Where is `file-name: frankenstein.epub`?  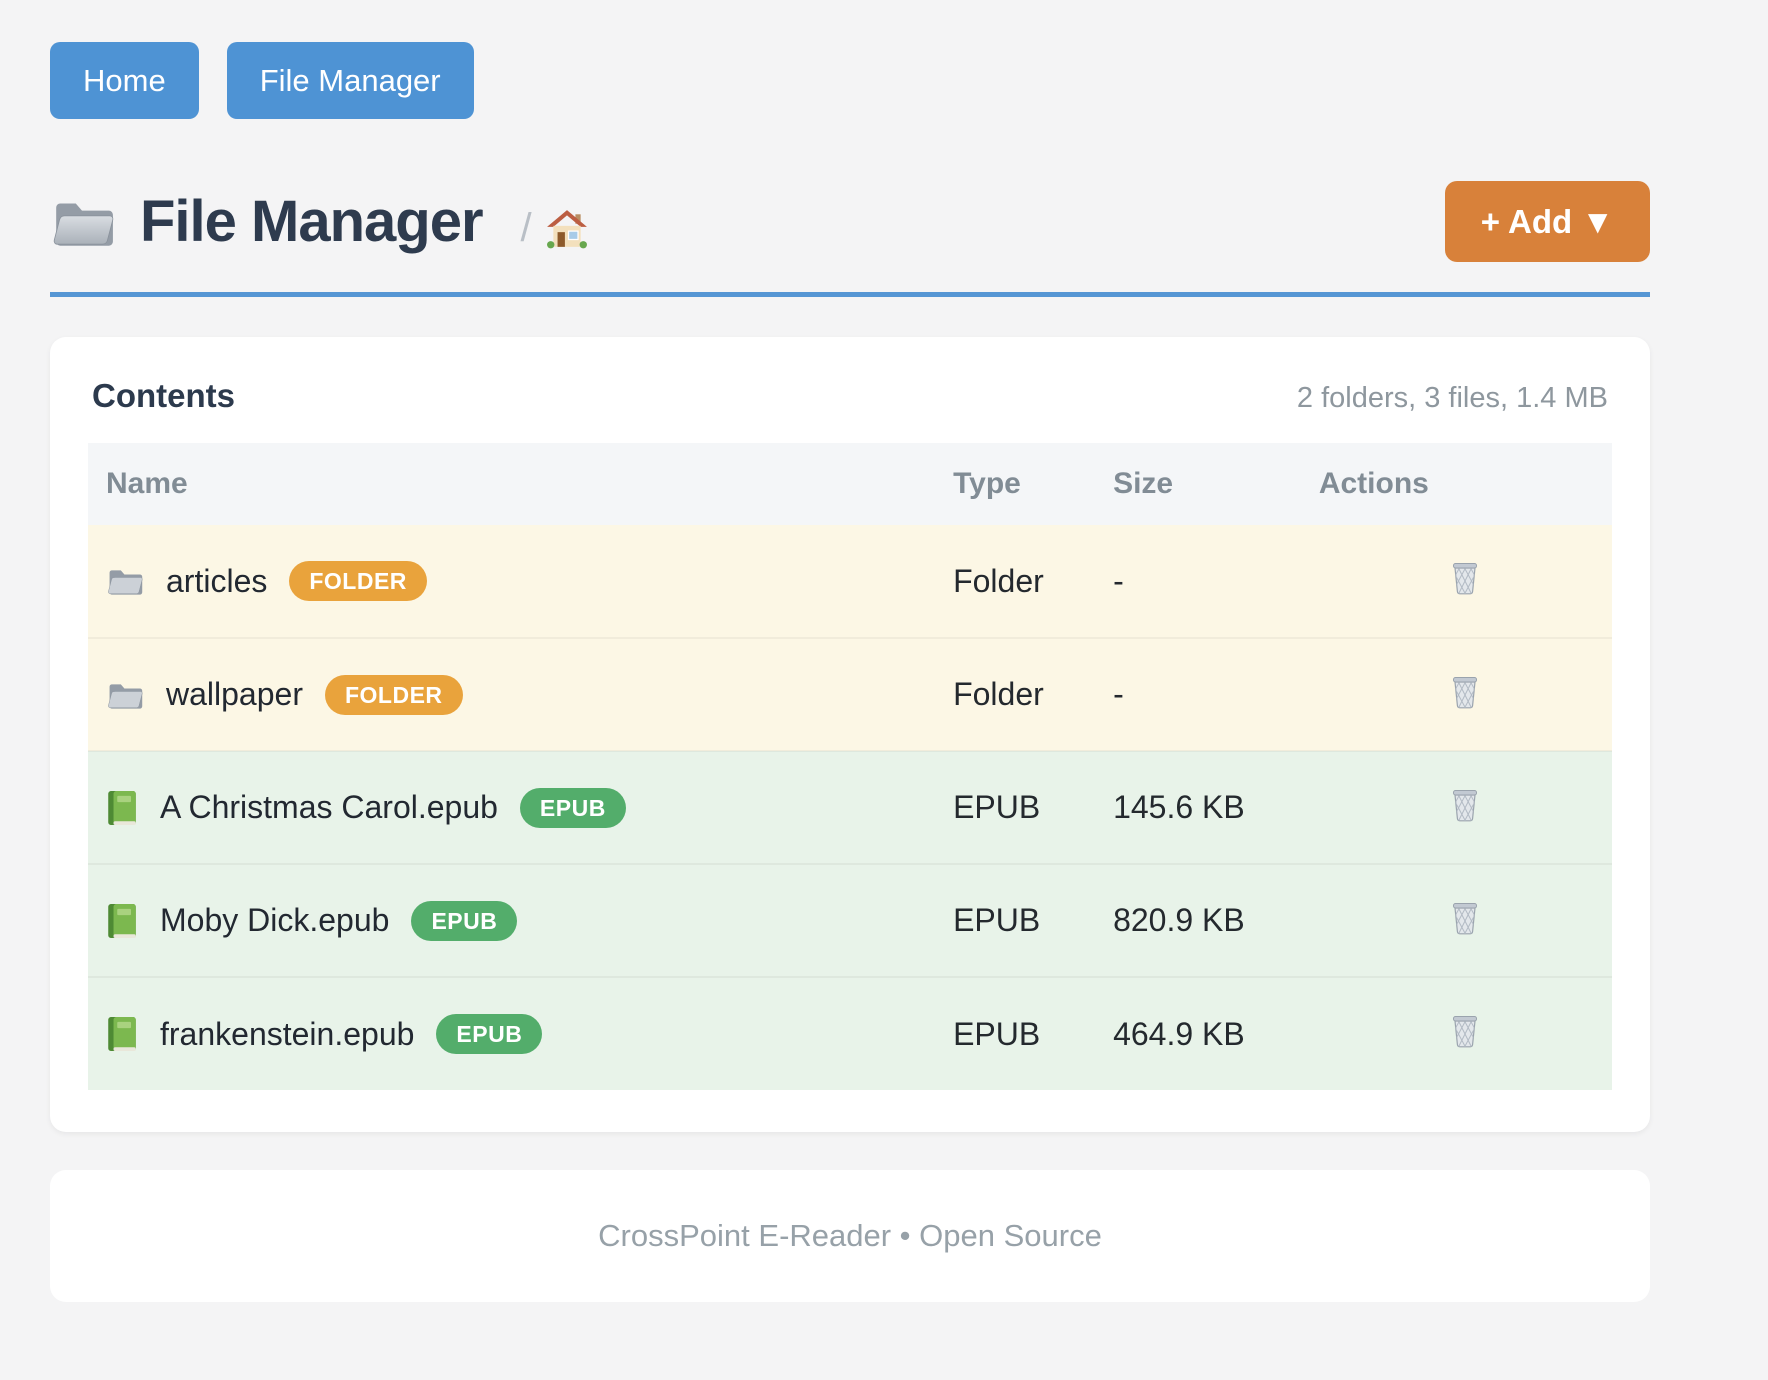
file-name: frankenstein.epub is located at coordinates (287, 1033).